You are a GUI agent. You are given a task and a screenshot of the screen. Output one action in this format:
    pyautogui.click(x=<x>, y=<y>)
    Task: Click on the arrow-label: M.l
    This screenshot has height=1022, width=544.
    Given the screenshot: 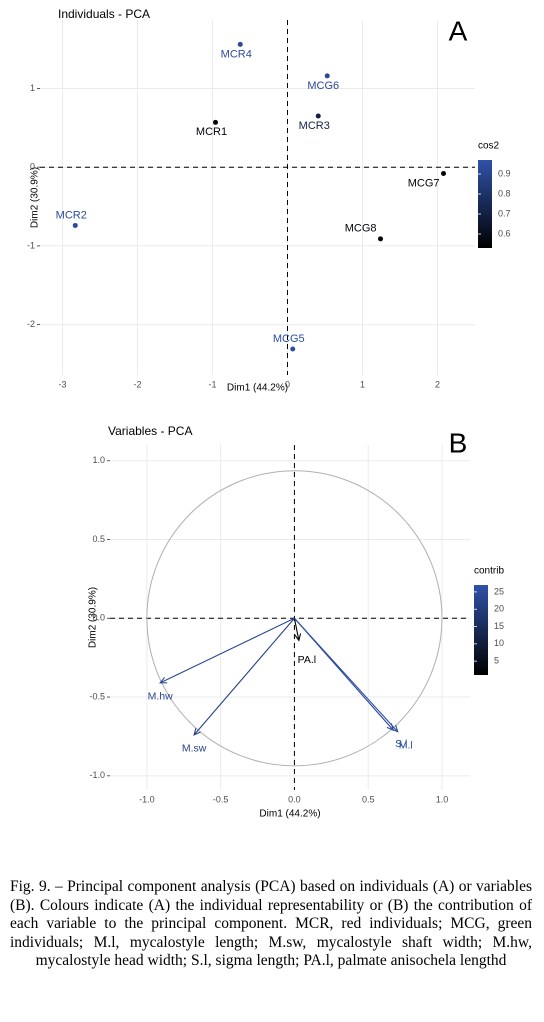 What is the action you would take?
    pyautogui.click(x=406, y=745)
    